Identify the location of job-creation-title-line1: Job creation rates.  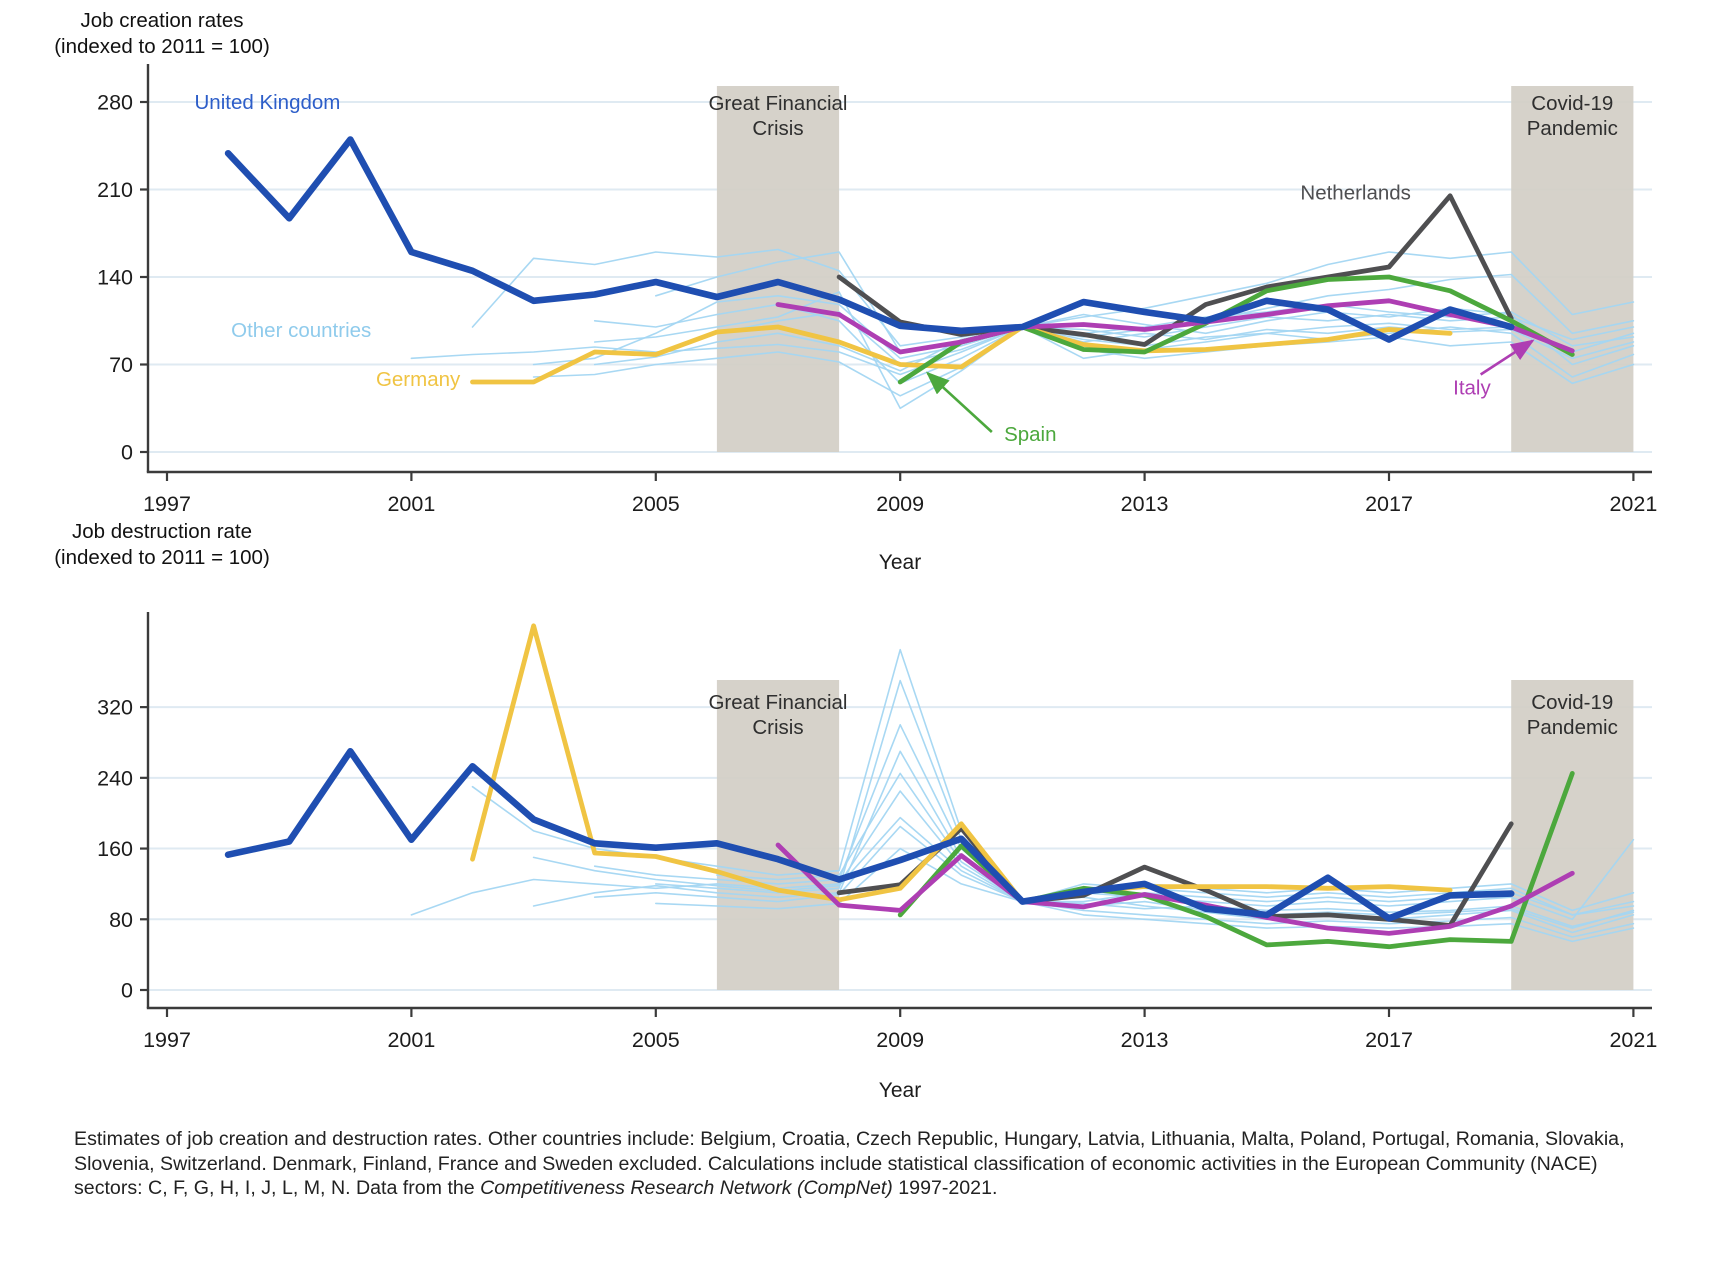
(162, 20).